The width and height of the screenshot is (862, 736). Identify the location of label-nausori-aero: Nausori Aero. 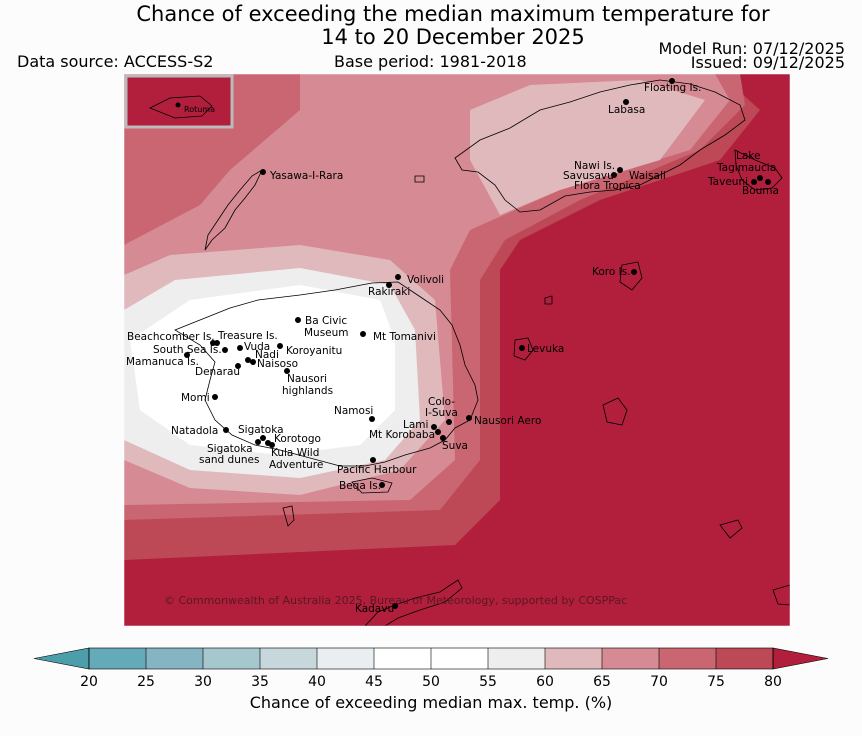
(507, 421).